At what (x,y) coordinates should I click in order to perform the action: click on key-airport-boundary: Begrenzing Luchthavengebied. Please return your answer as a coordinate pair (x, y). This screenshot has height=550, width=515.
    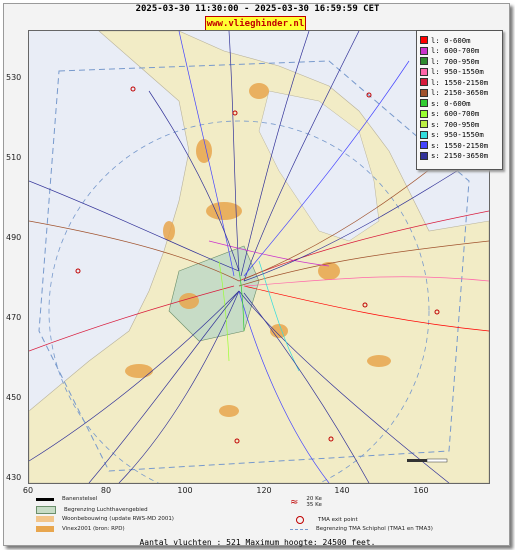
    Looking at the image, I should click on (92, 510).